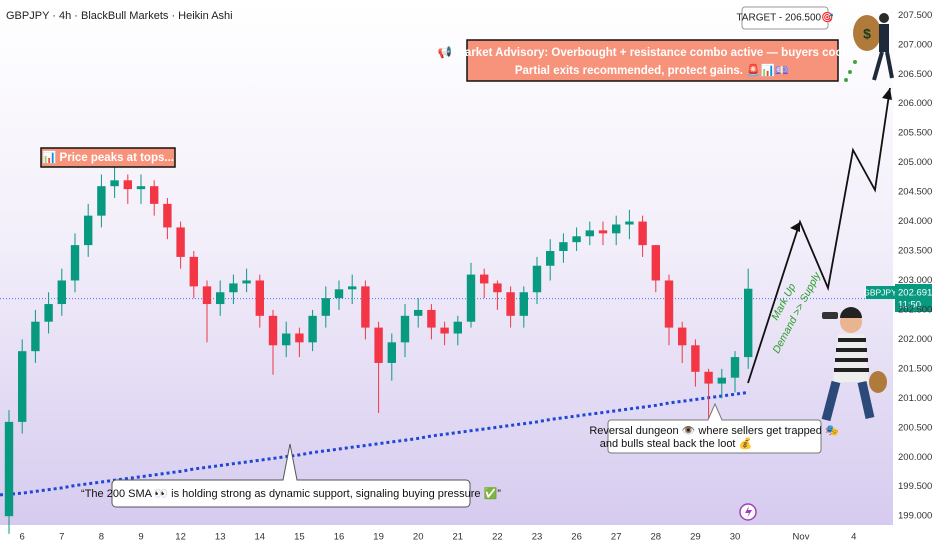  I want to click on target-label: TARGET - 206.500🎯, so click(785, 18).